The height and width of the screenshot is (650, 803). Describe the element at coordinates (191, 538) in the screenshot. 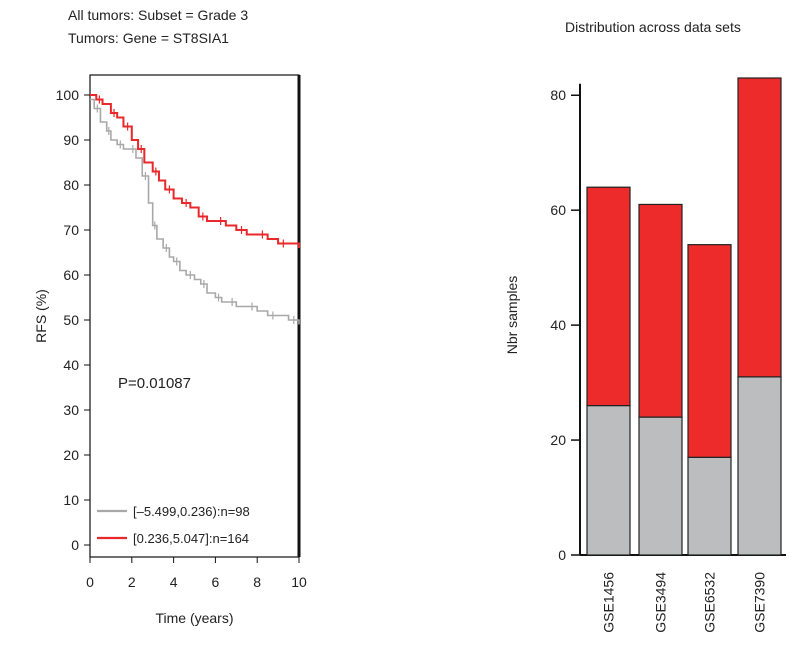

I see `legend-label-2: [0.236,5.047]:n=164` at that location.